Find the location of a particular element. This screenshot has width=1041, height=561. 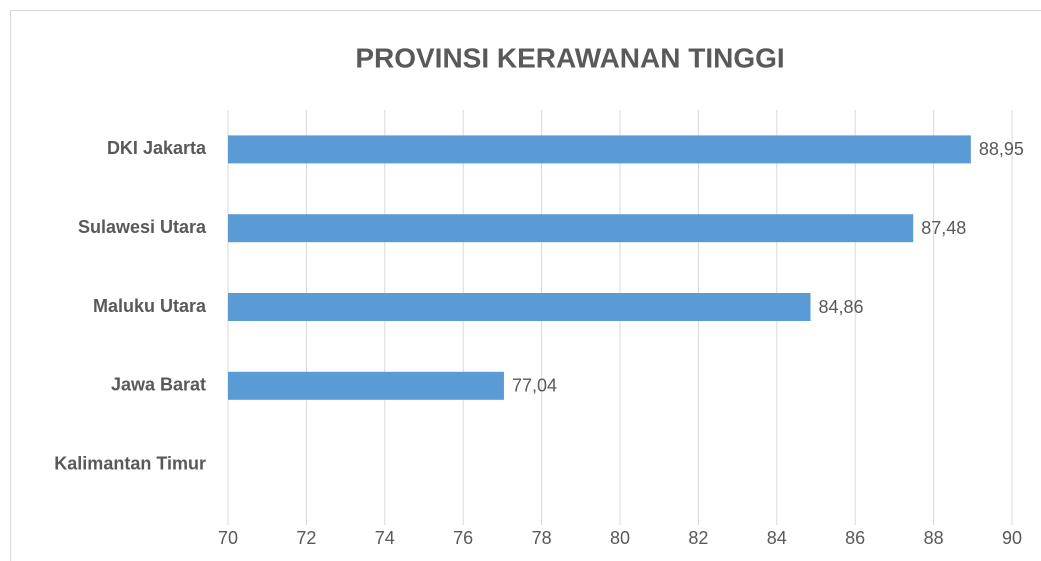

chart-title: PROVINSI KERAWANAN TINGGI is located at coordinates (569, 57).